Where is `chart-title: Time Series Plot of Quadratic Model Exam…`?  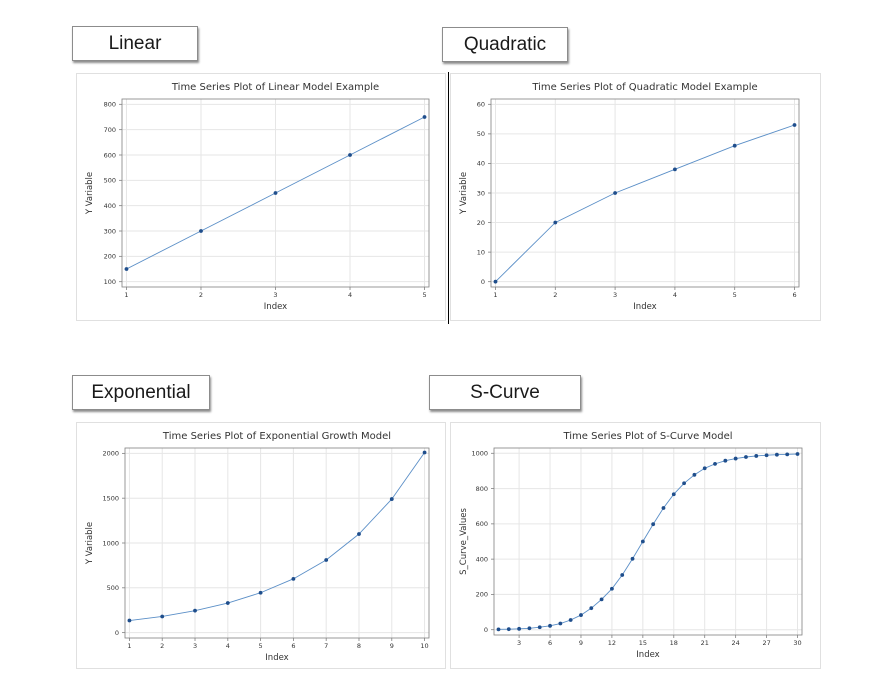 chart-title: Time Series Plot of Quadratic Model Exam… is located at coordinates (644, 87).